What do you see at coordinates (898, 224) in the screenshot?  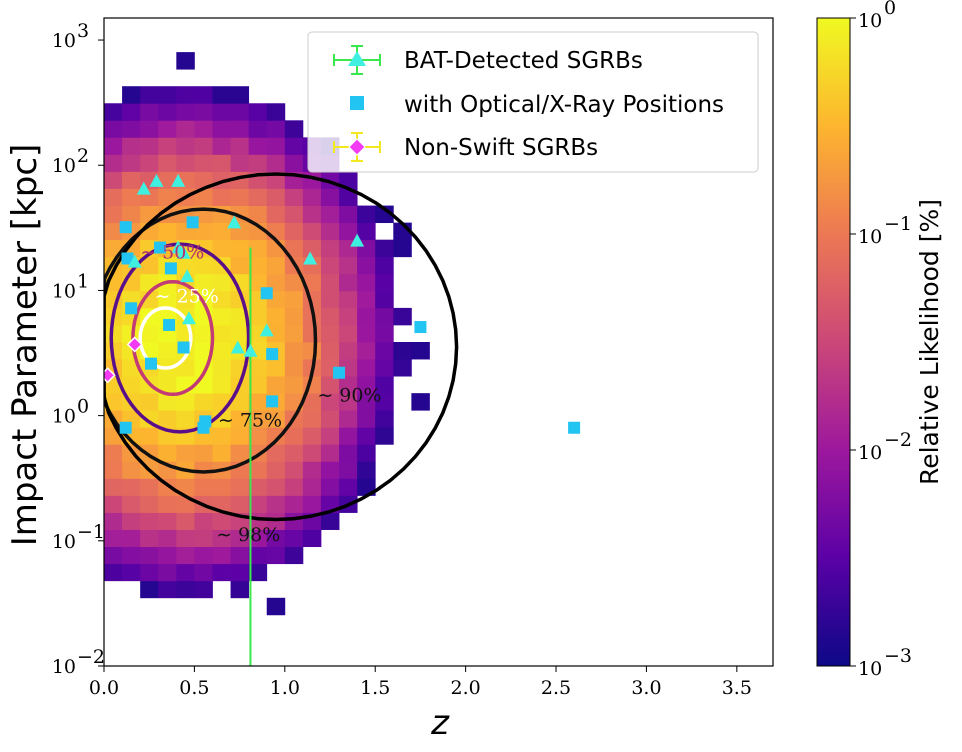 I see `colorbar-tick-exponent: −1` at bounding box center [898, 224].